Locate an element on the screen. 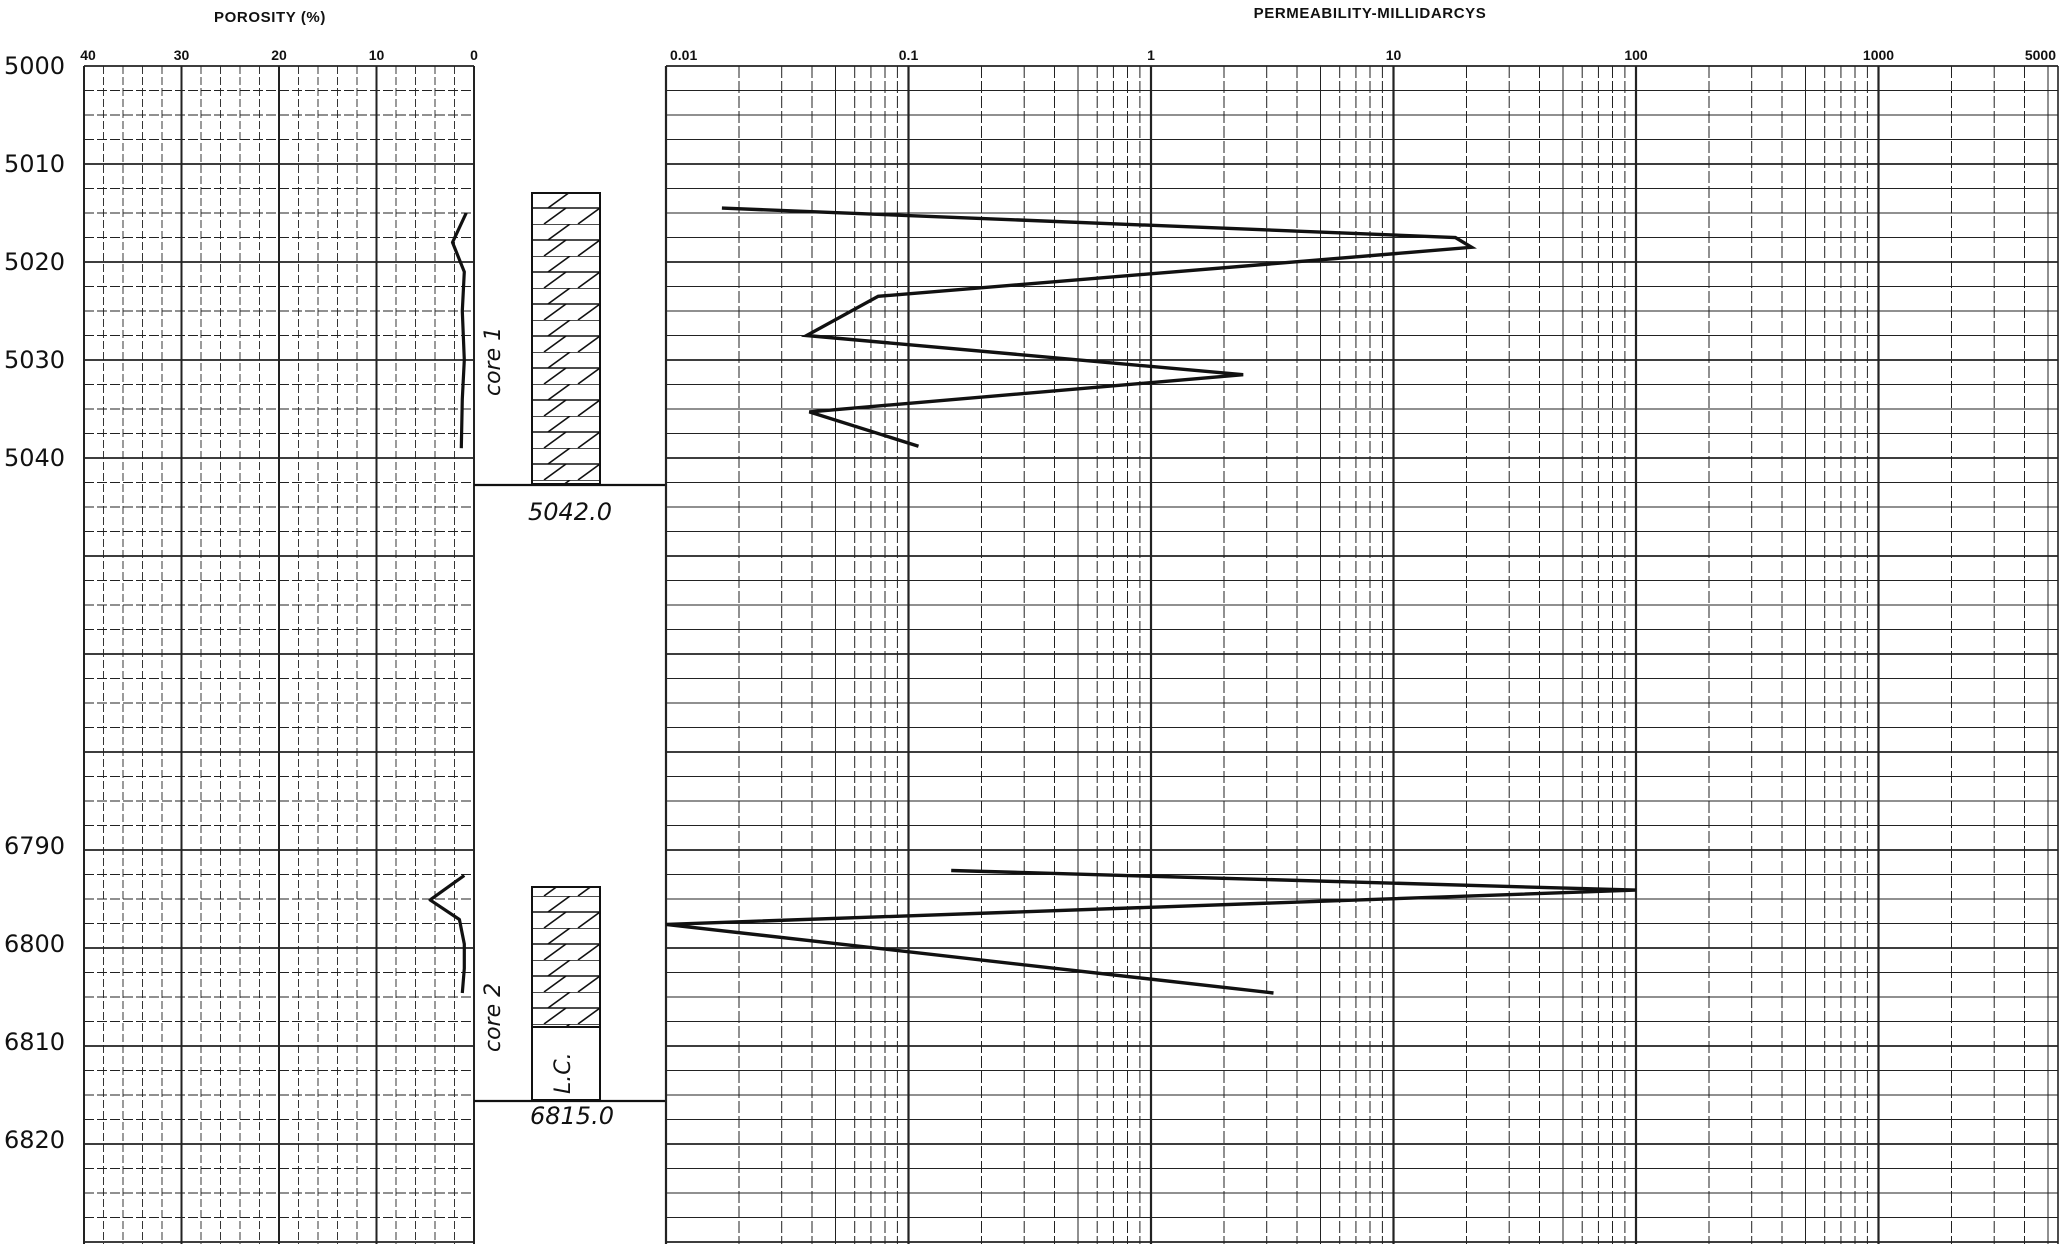  core-2-lost-core is located at coordinates (566, 1063).